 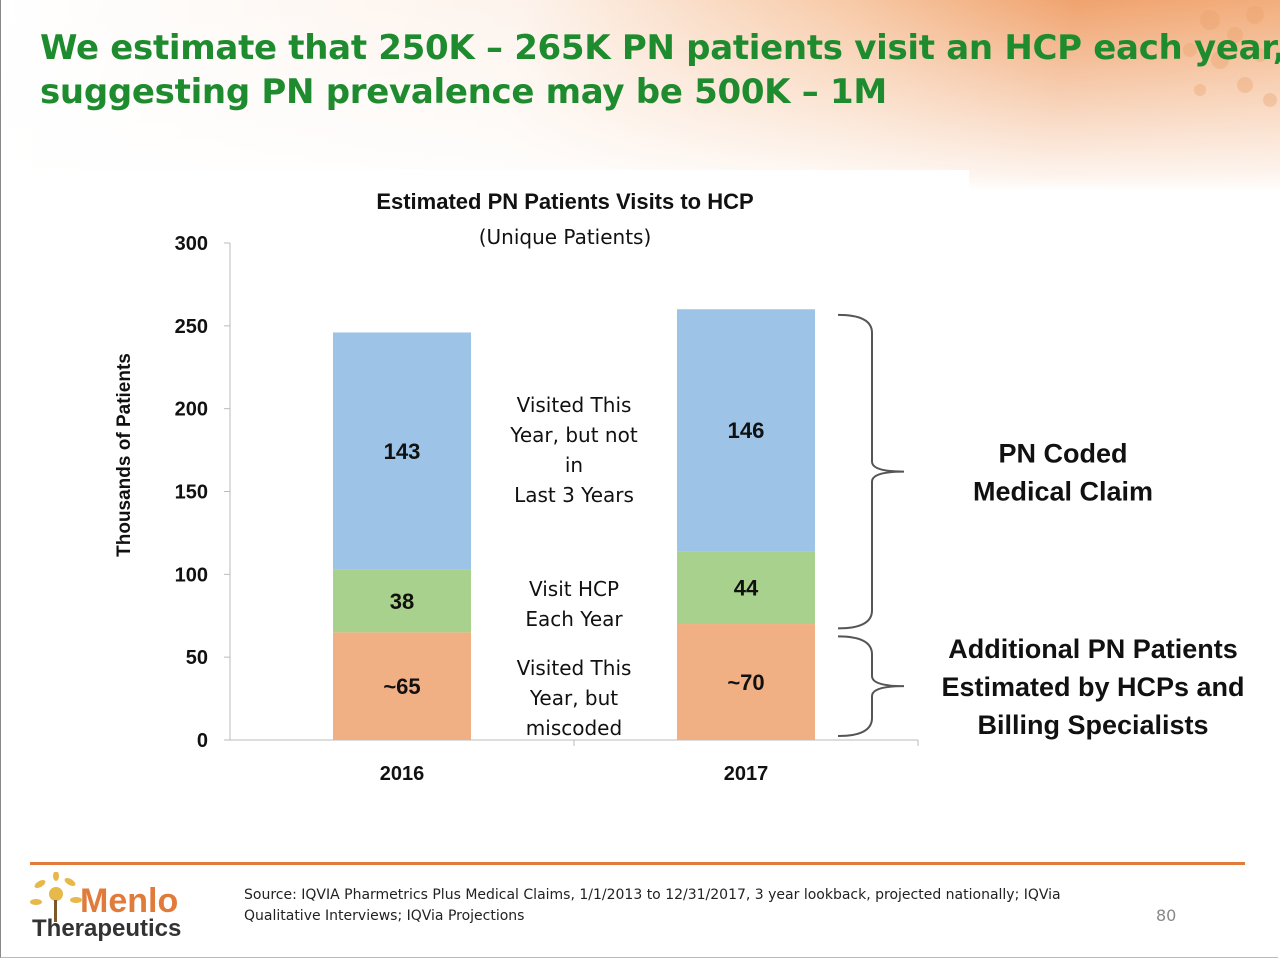 I want to click on leaf-decoration-icon, so click(x=1230, y=56).